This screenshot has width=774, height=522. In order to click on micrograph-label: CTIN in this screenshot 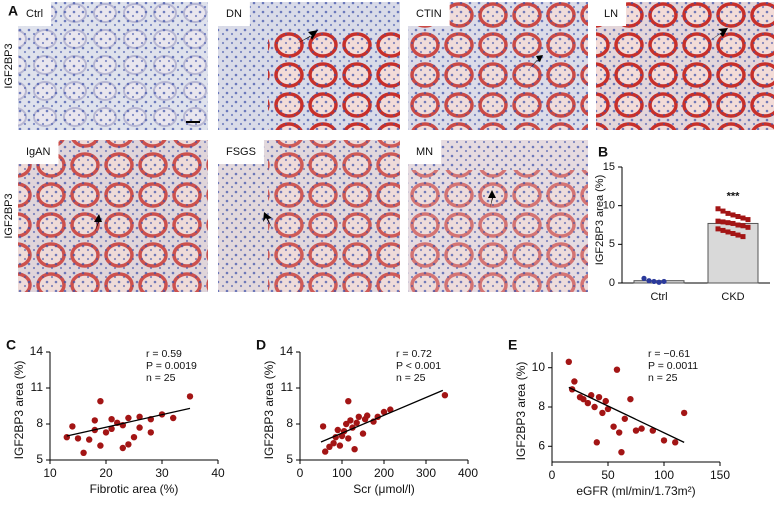, I will do `click(429, 14)`.